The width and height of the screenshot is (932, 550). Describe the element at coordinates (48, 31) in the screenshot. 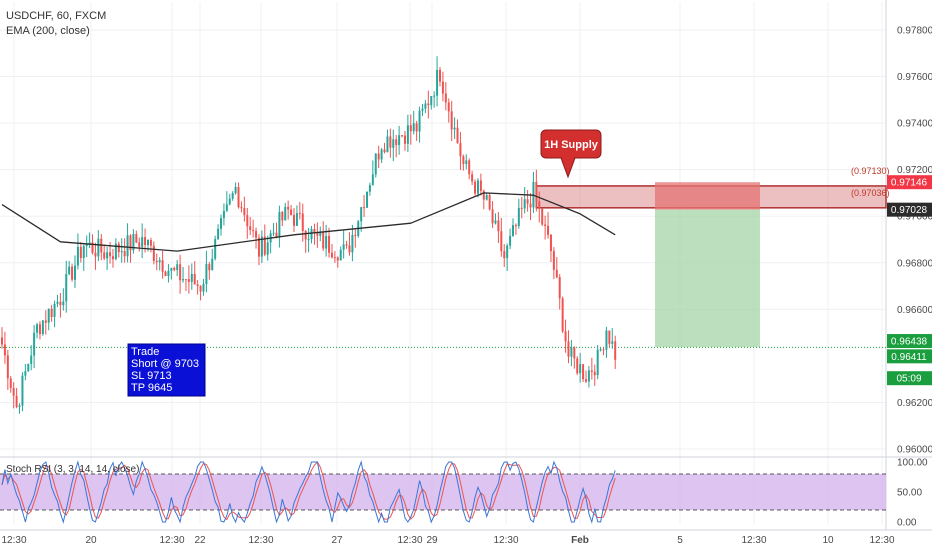

I see `ema-indicator-label: EMA (200, close)` at that location.